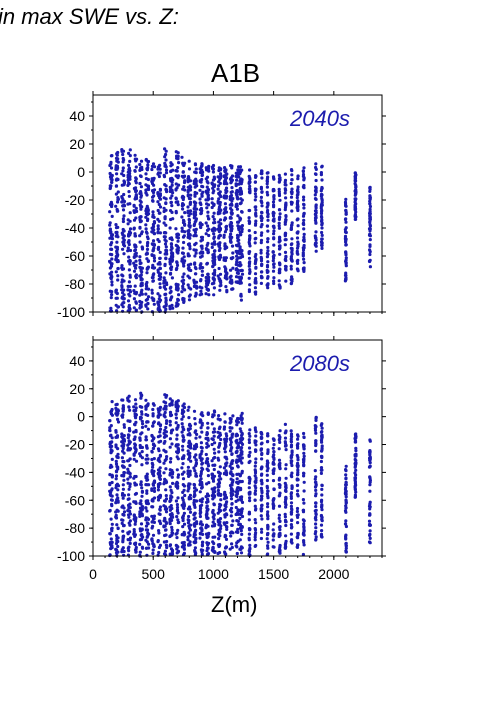  I want to click on y-tick-label: -40, so click(75, 228).